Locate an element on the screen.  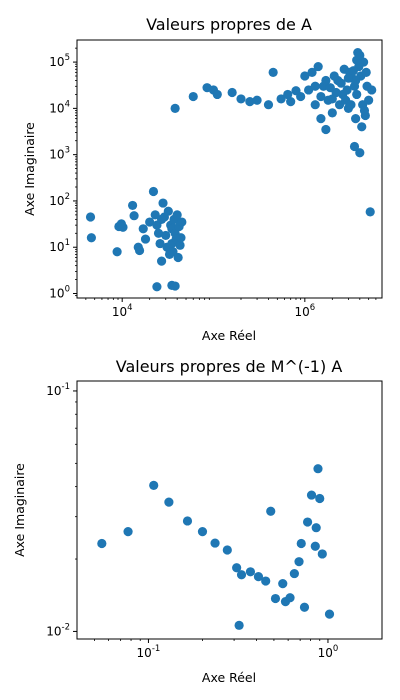
x-tick-label: 10⁴ is located at coordinates (122, 311).